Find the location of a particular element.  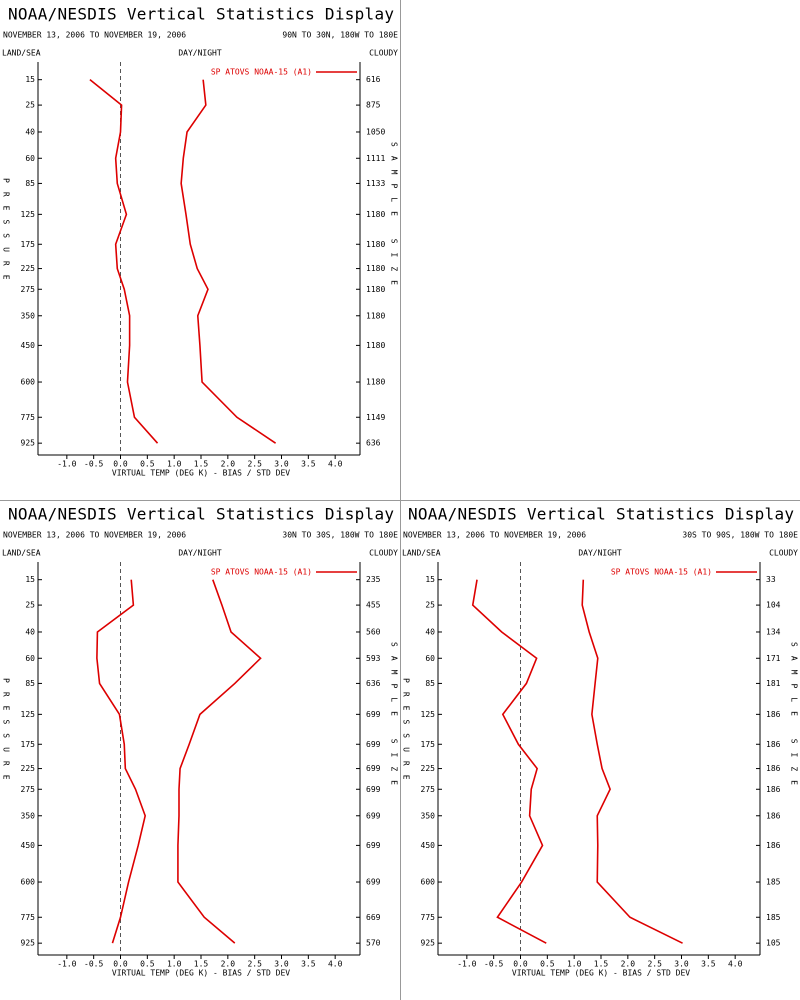

sample-size: 560 is located at coordinates (373, 631).